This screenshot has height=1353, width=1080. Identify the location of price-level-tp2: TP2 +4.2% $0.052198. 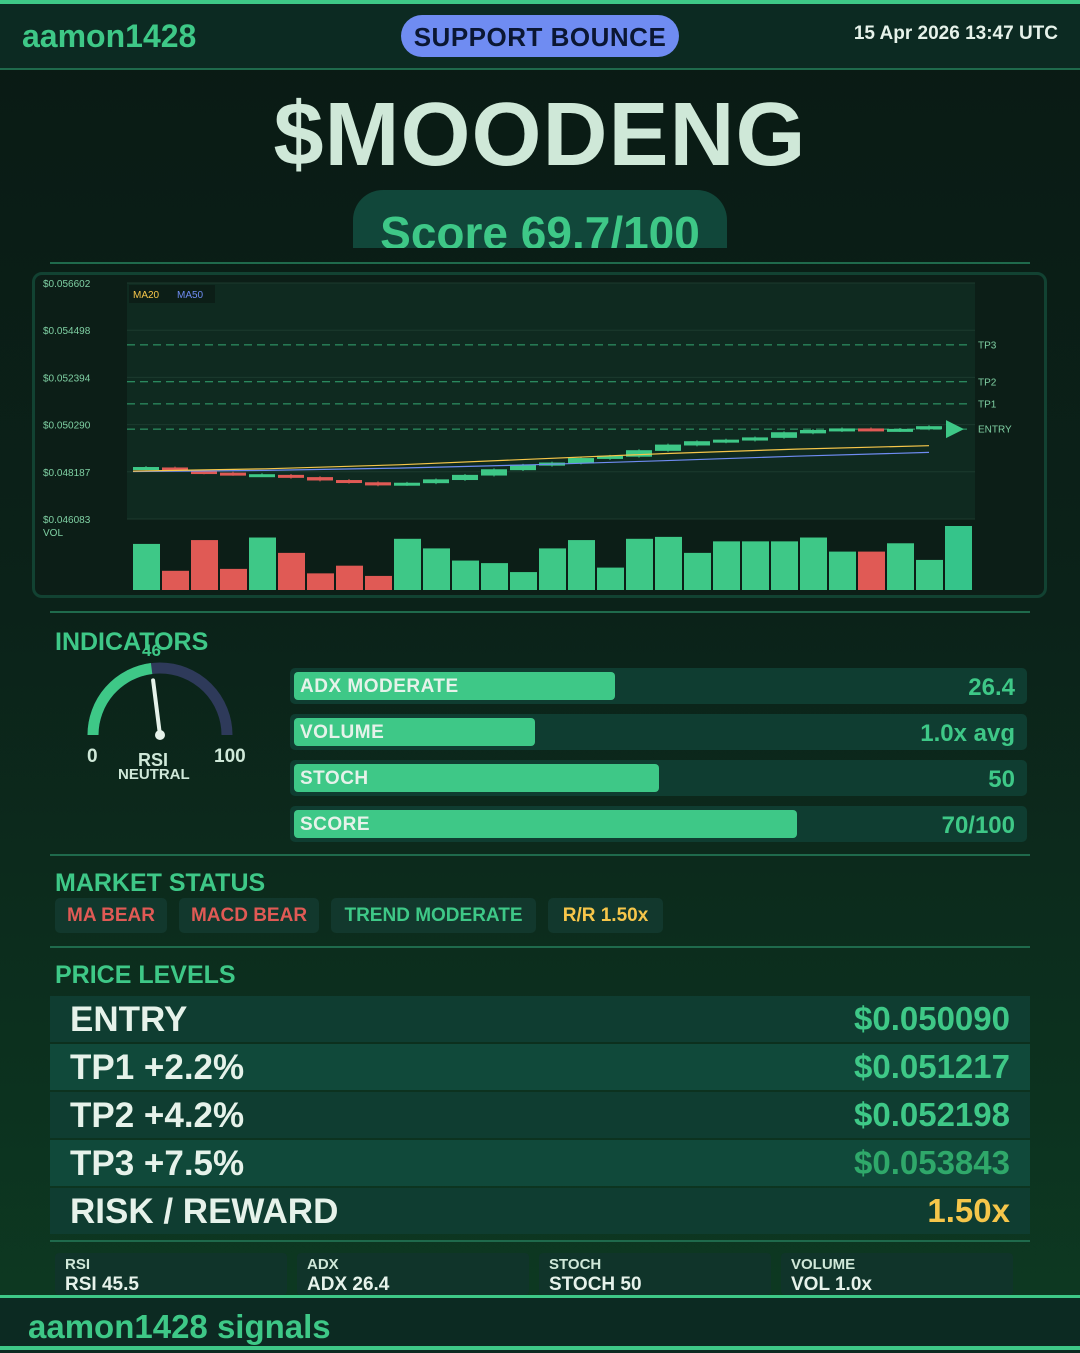
(540, 1115).